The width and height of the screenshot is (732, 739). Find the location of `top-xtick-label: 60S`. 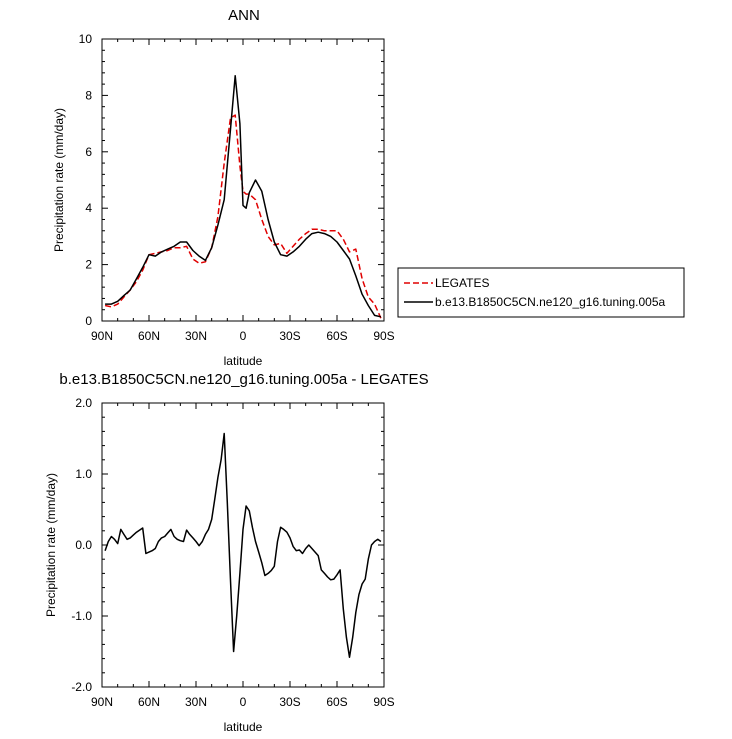

top-xtick-label: 60S is located at coordinates (336, 336).